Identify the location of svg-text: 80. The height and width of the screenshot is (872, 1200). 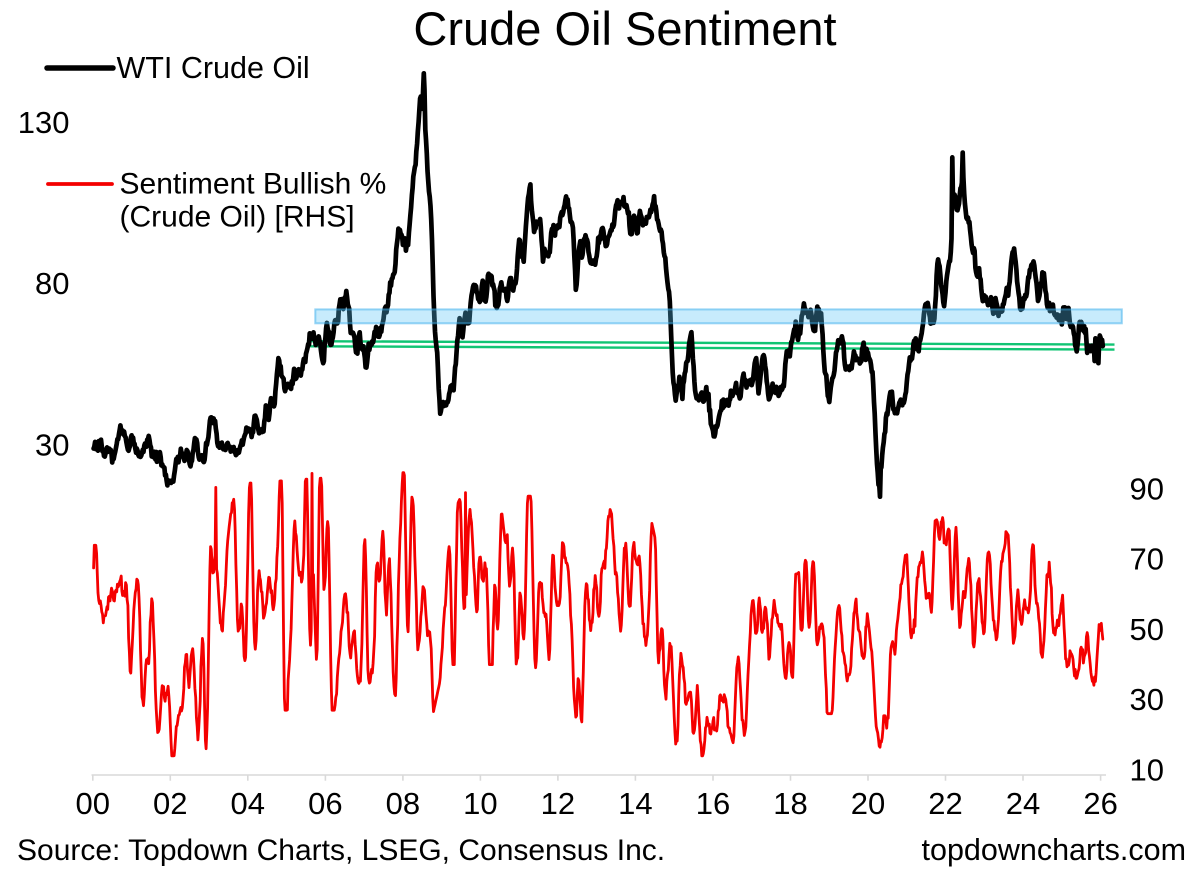
(52, 283).